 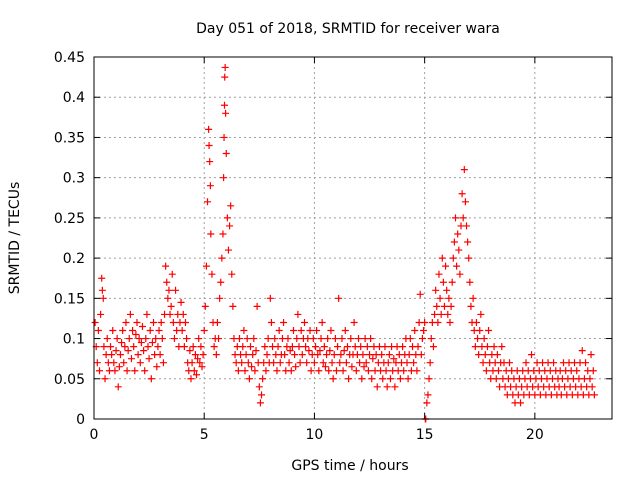 What do you see at coordinates (69, 58) in the screenshot?
I see `y-tick-label: 0.45` at bounding box center [69, 58].